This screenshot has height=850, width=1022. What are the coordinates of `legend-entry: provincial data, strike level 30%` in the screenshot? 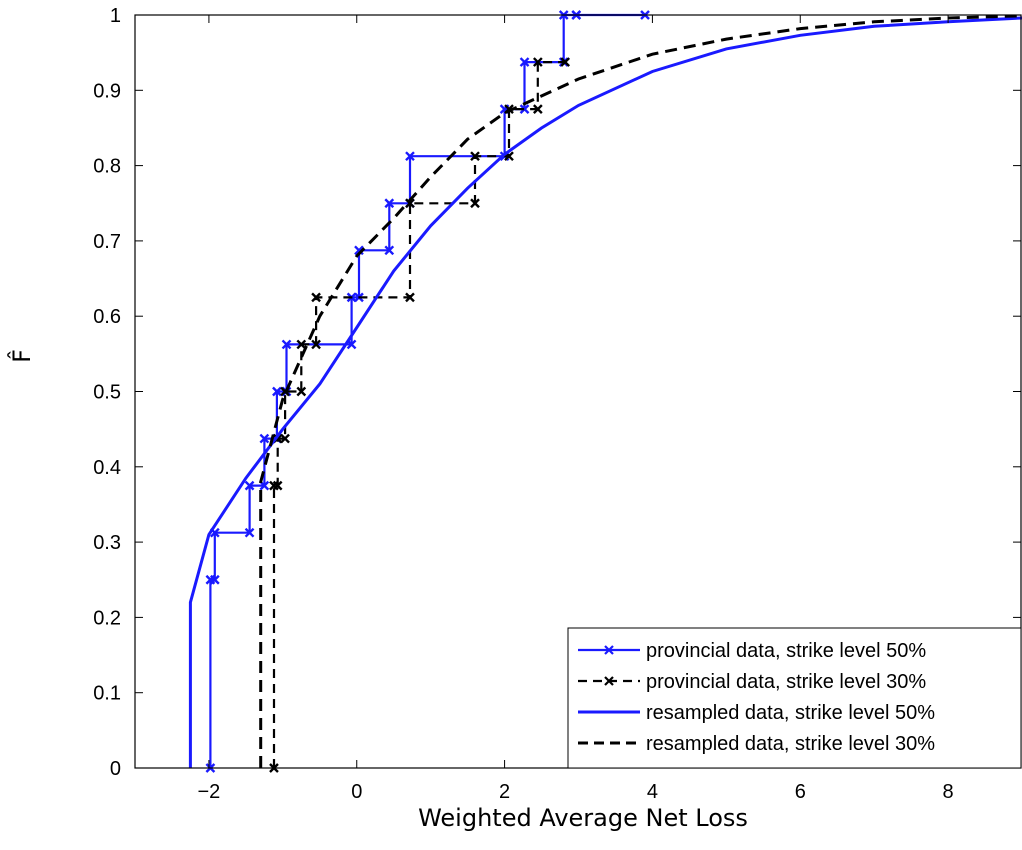 It's located at (752, 682).